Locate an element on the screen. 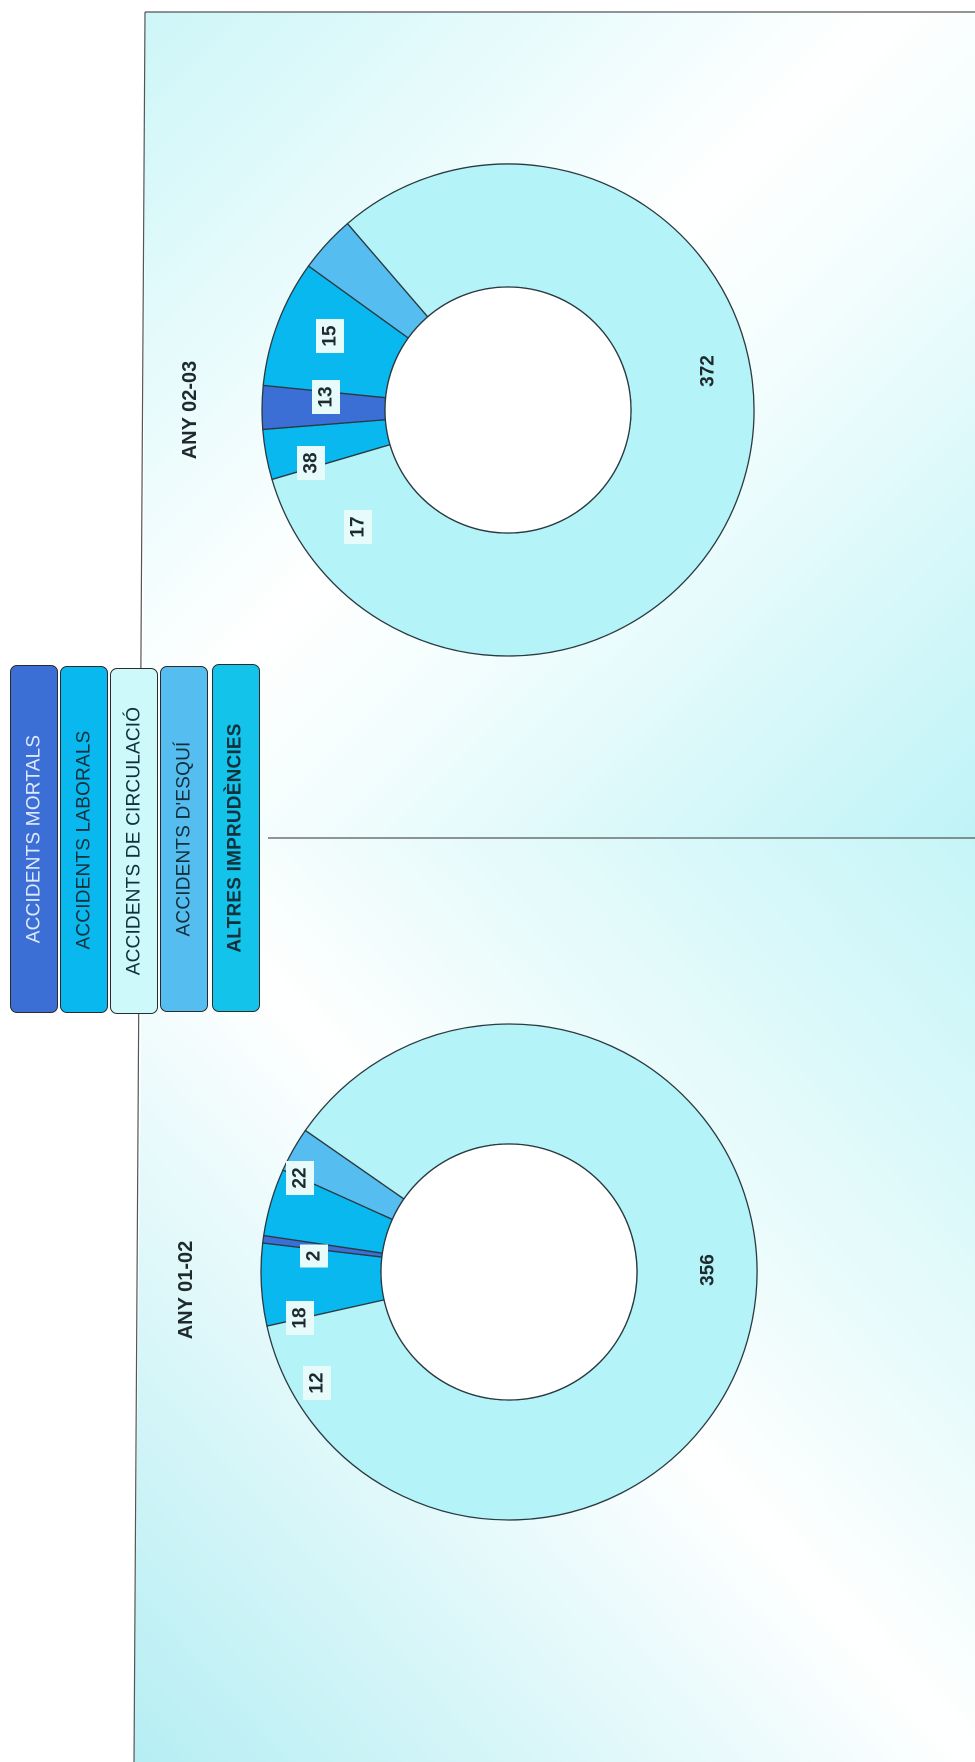  legend-item: ACCIDENTS DE CIRCULACIÓ is located at coordinates (134, 841).